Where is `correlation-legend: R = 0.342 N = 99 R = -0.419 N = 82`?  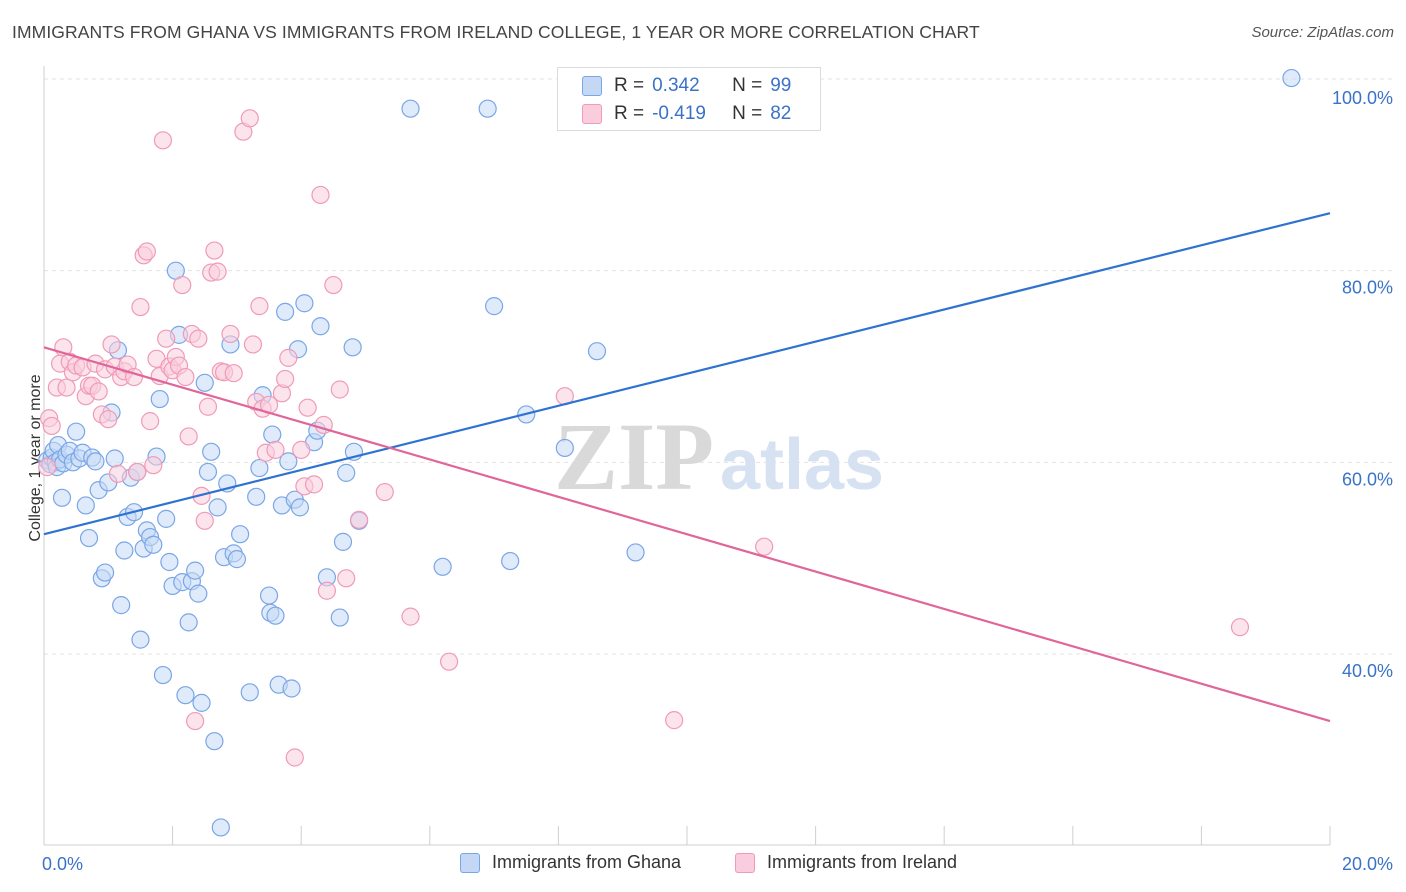
correlation-legend: R = 0.342 N = 99 R = -0.419 N = 82 is located at coordinates (689, 99).